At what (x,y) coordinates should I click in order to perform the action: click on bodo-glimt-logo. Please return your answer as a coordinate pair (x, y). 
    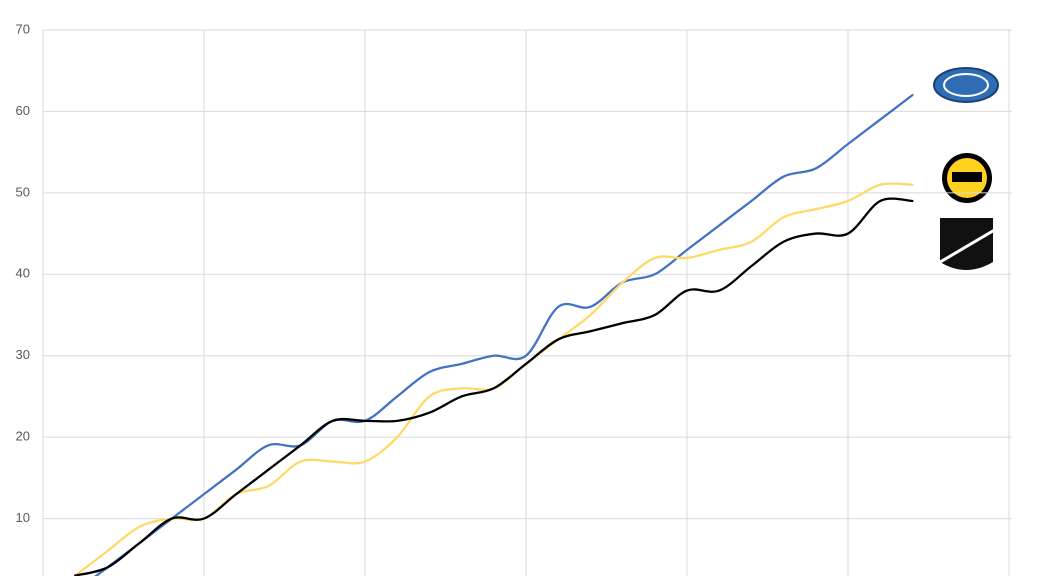
    Looking at the image, I should click on (967, 178).